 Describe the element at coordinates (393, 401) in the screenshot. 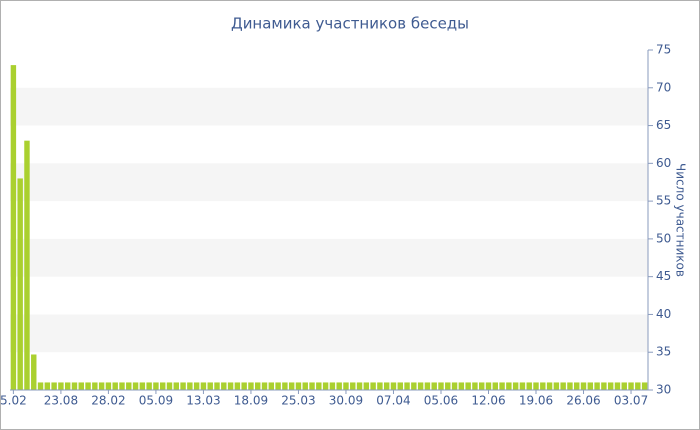

I see `x-tick-label: 07.04` at that location.